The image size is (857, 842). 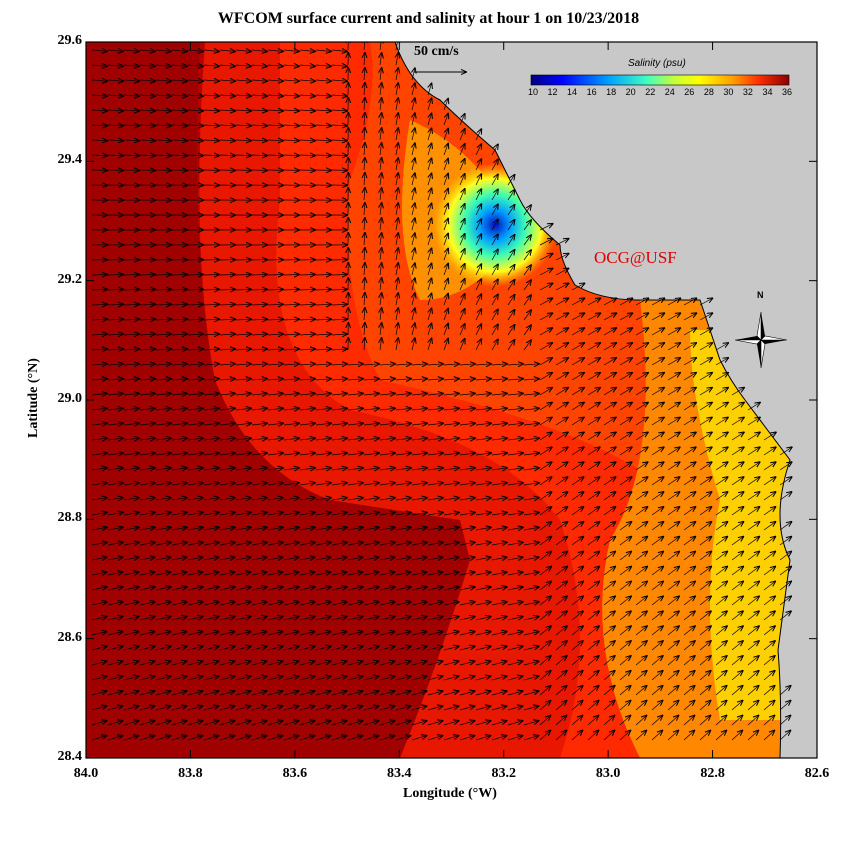 I want to click on x-tick-label: 82.6, so click(x=817, y=773).